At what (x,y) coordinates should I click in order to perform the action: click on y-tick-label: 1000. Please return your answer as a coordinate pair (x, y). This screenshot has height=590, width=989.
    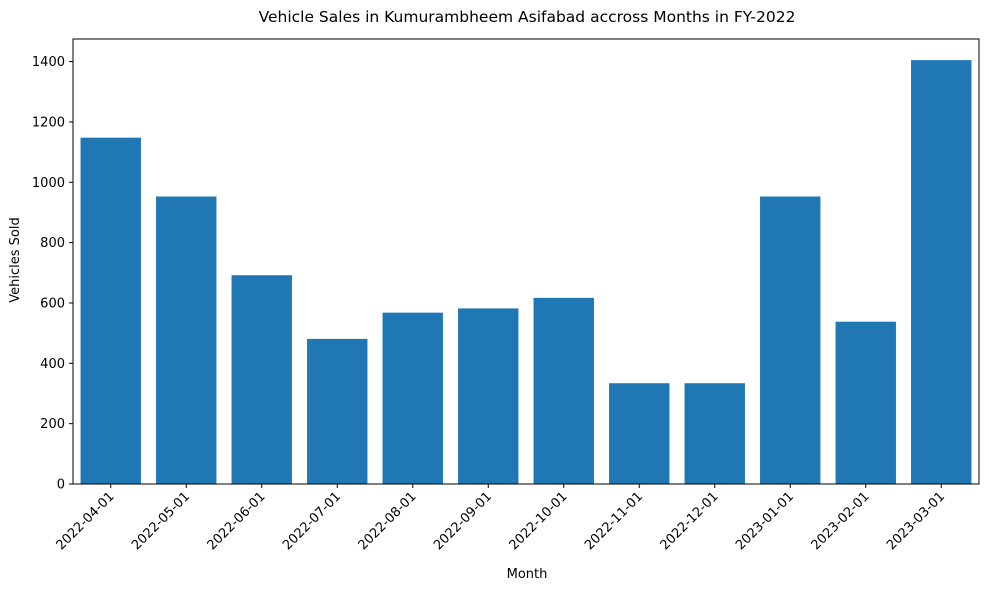
    Looking at the image, I should click on (48, 183).